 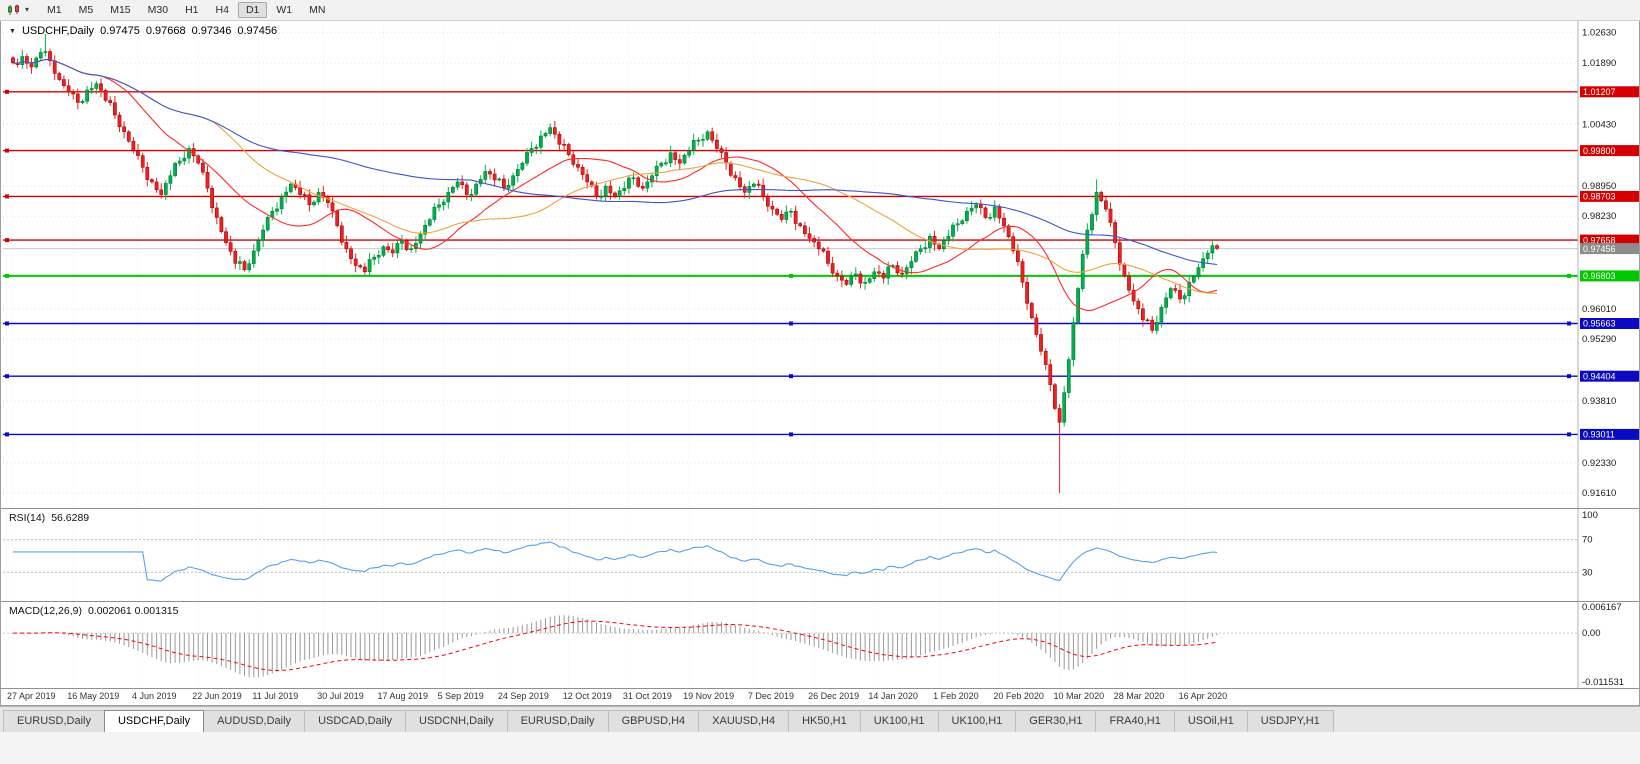 What do you see at coordinates (456, 721) in the screenshot?
I see `tab-usdcnh-daily: USDCNH,Daily` at bounding box center [456, 721].